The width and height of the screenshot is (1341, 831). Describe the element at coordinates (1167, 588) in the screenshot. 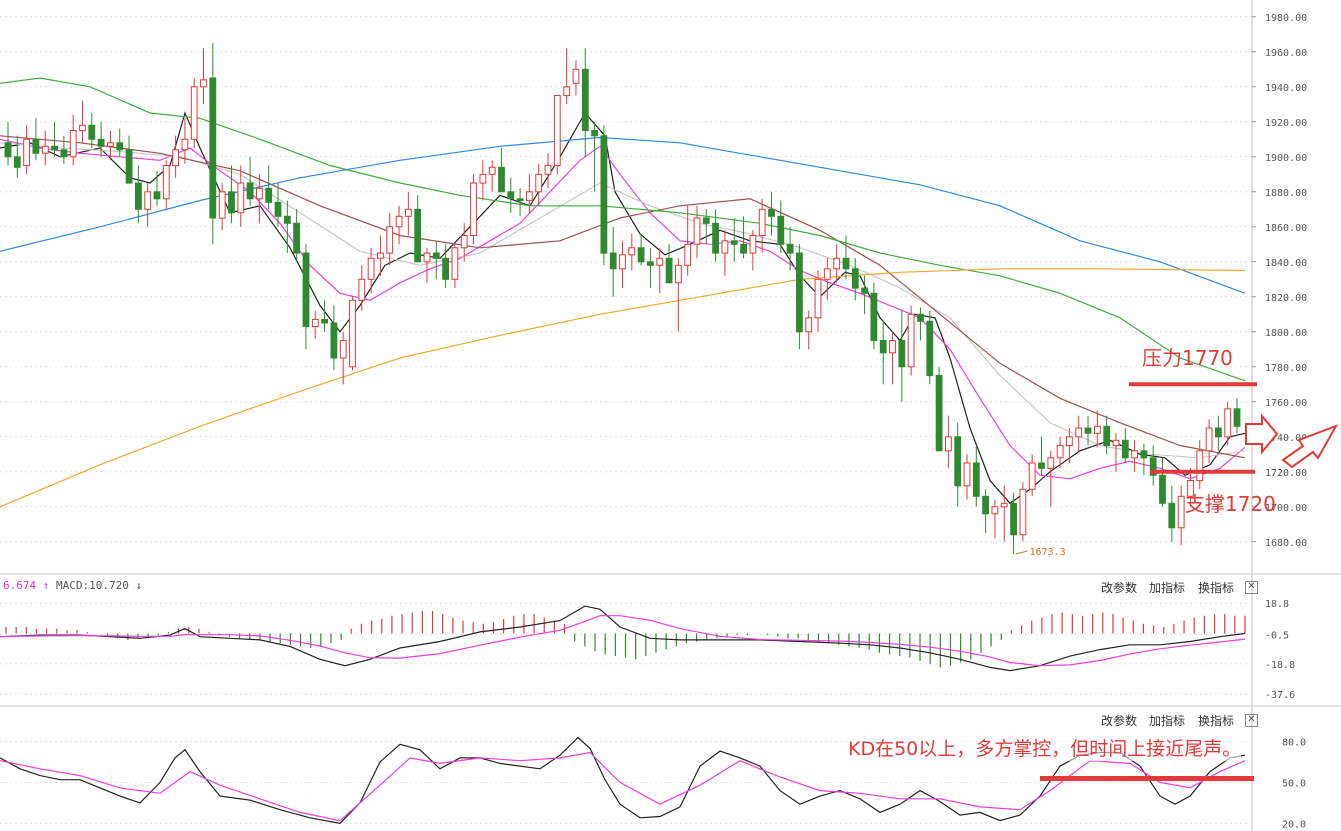

I see `macd-add-indicator-button: 加指标` at that location.